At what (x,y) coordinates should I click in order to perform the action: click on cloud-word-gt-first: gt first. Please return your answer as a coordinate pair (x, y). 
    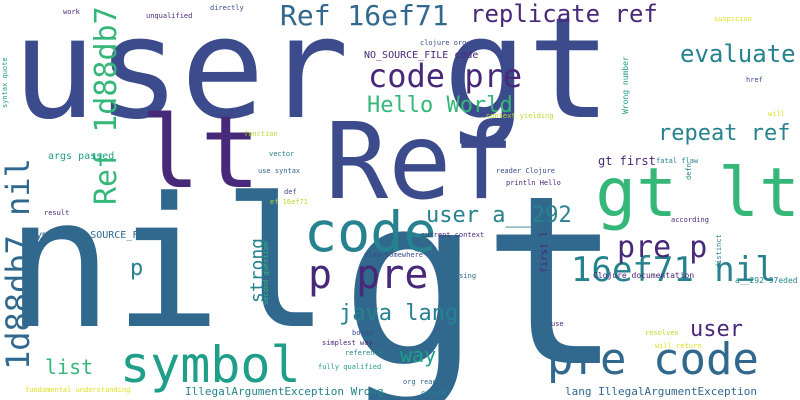
    Looking at the image, I should click on (627, 161).